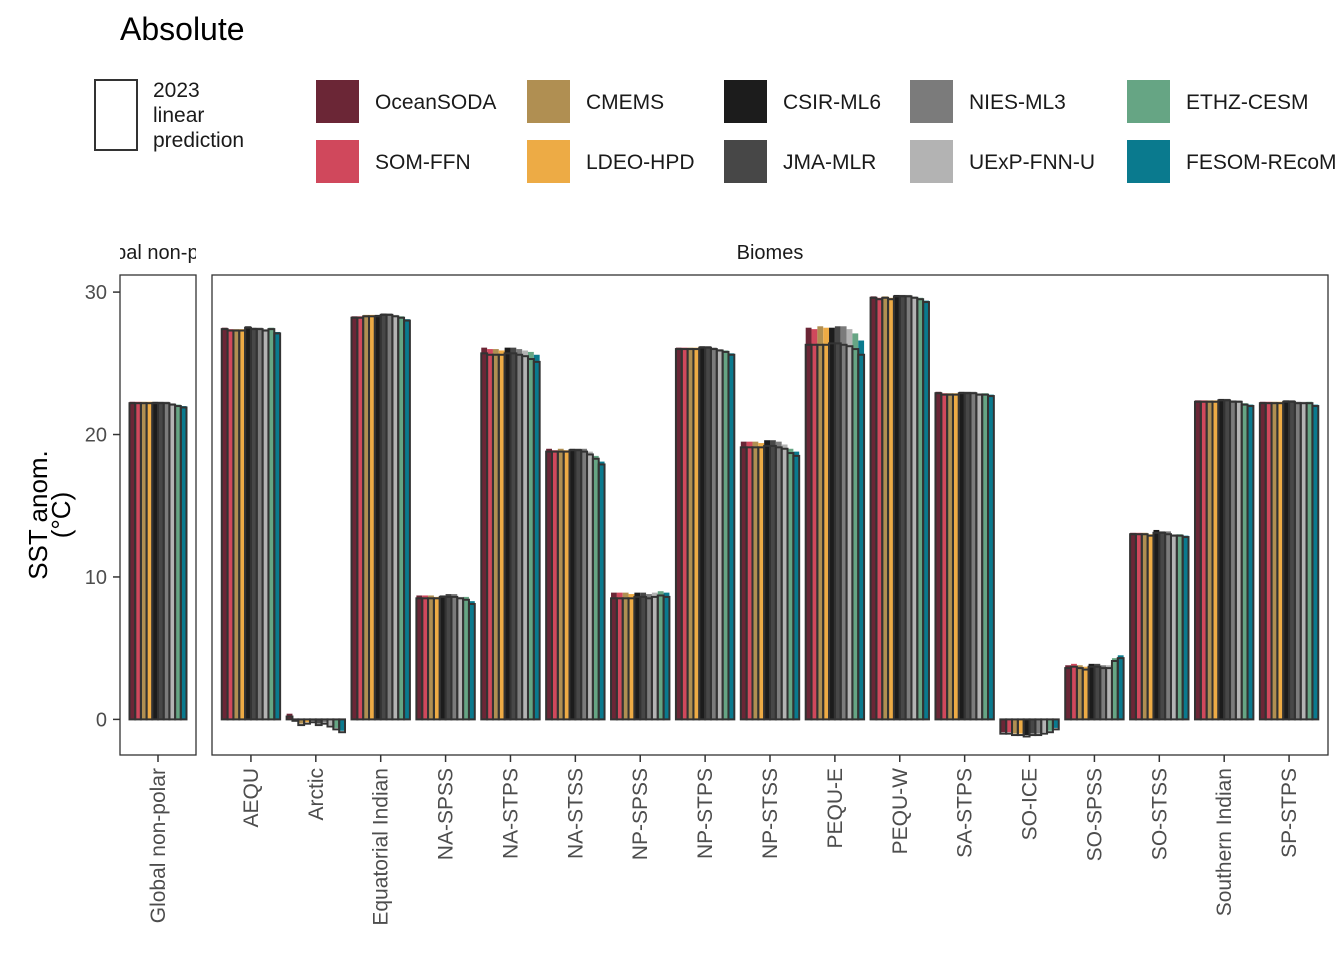 This screenshot has height=960, width=1344. Describe the element at coordinates (640, 814) in the screenshot. I see `x-tick-label: NP-SPSS` at that location.